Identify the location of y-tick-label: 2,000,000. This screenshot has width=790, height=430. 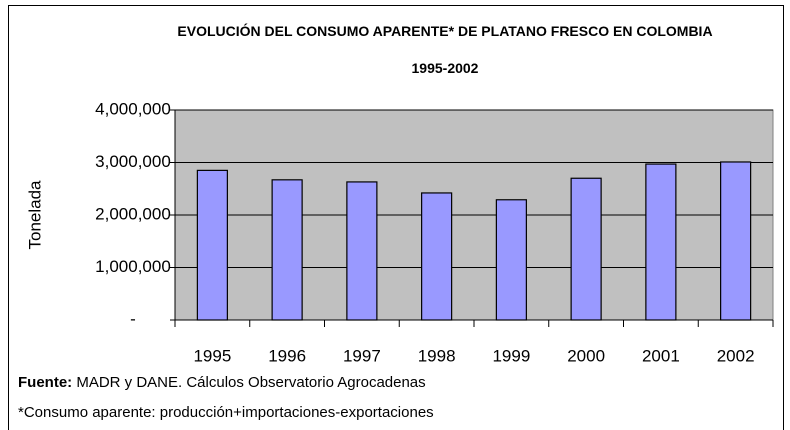
(133, 213).